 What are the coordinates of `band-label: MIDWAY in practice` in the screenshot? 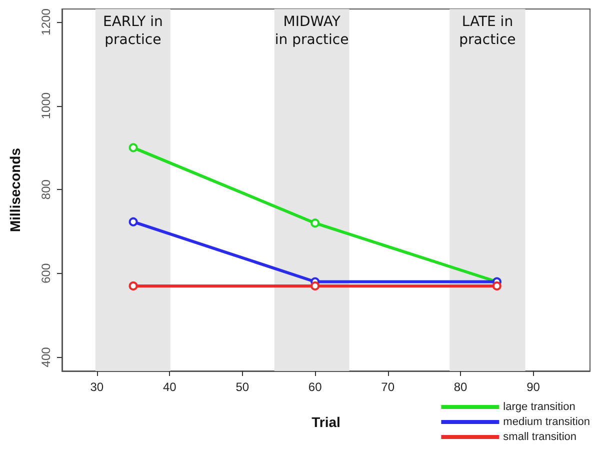 It's located at (311, 31).